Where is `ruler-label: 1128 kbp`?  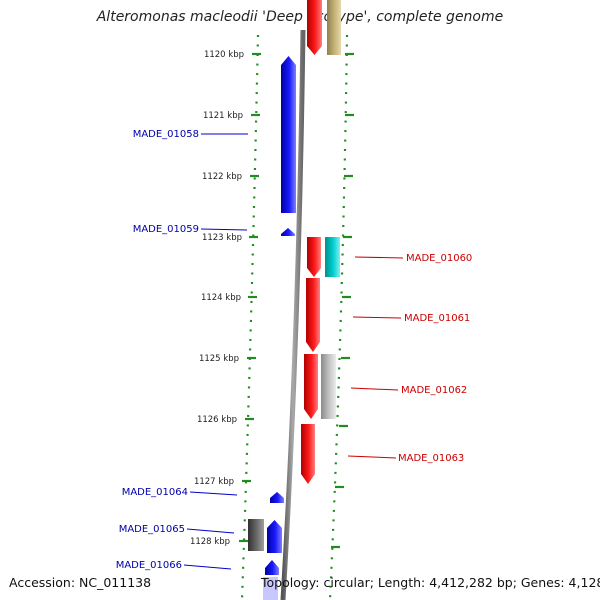 ruler-label: 1128 kbp is located at coordinates (210, 542).